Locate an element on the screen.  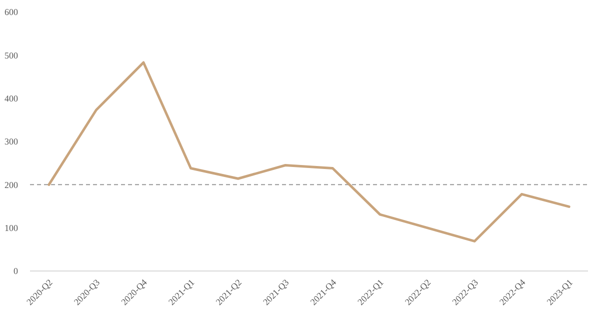
y-tick-label: 500 is located at coordinates (11, 55).